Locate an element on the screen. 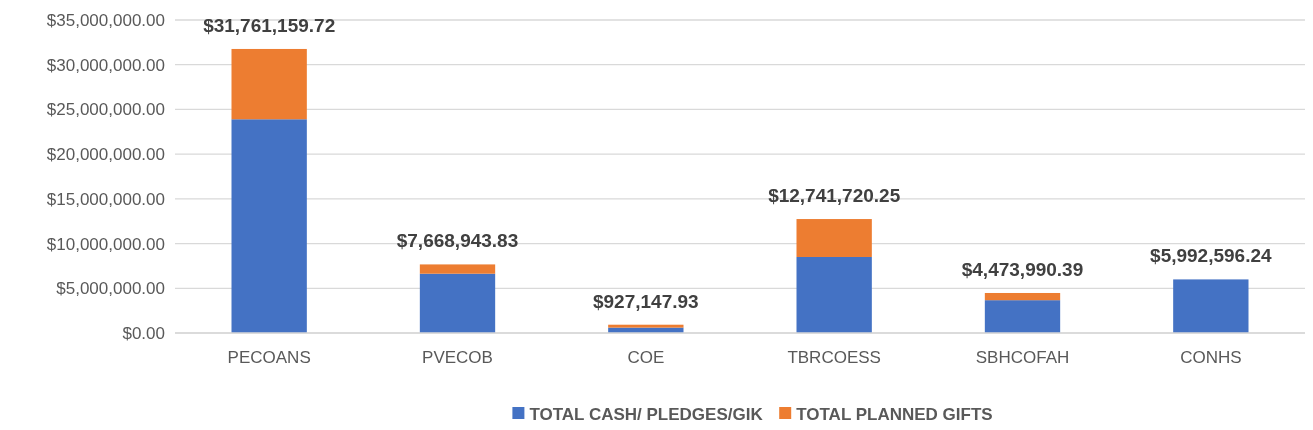 The width and height of the screenshot is (1313, 430). legend-label: TOTAL CASH/ PLEDGES/GIK is located at coordinates (646, 414).